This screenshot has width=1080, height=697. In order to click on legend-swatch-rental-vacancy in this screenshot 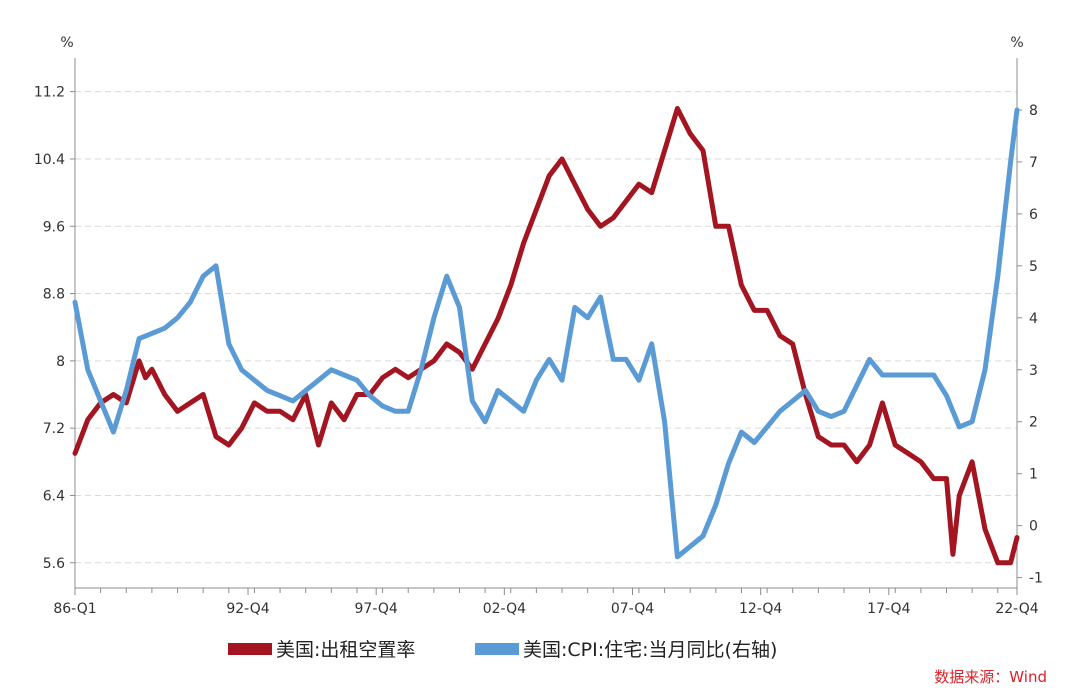, I will do `click(250, 649)`.